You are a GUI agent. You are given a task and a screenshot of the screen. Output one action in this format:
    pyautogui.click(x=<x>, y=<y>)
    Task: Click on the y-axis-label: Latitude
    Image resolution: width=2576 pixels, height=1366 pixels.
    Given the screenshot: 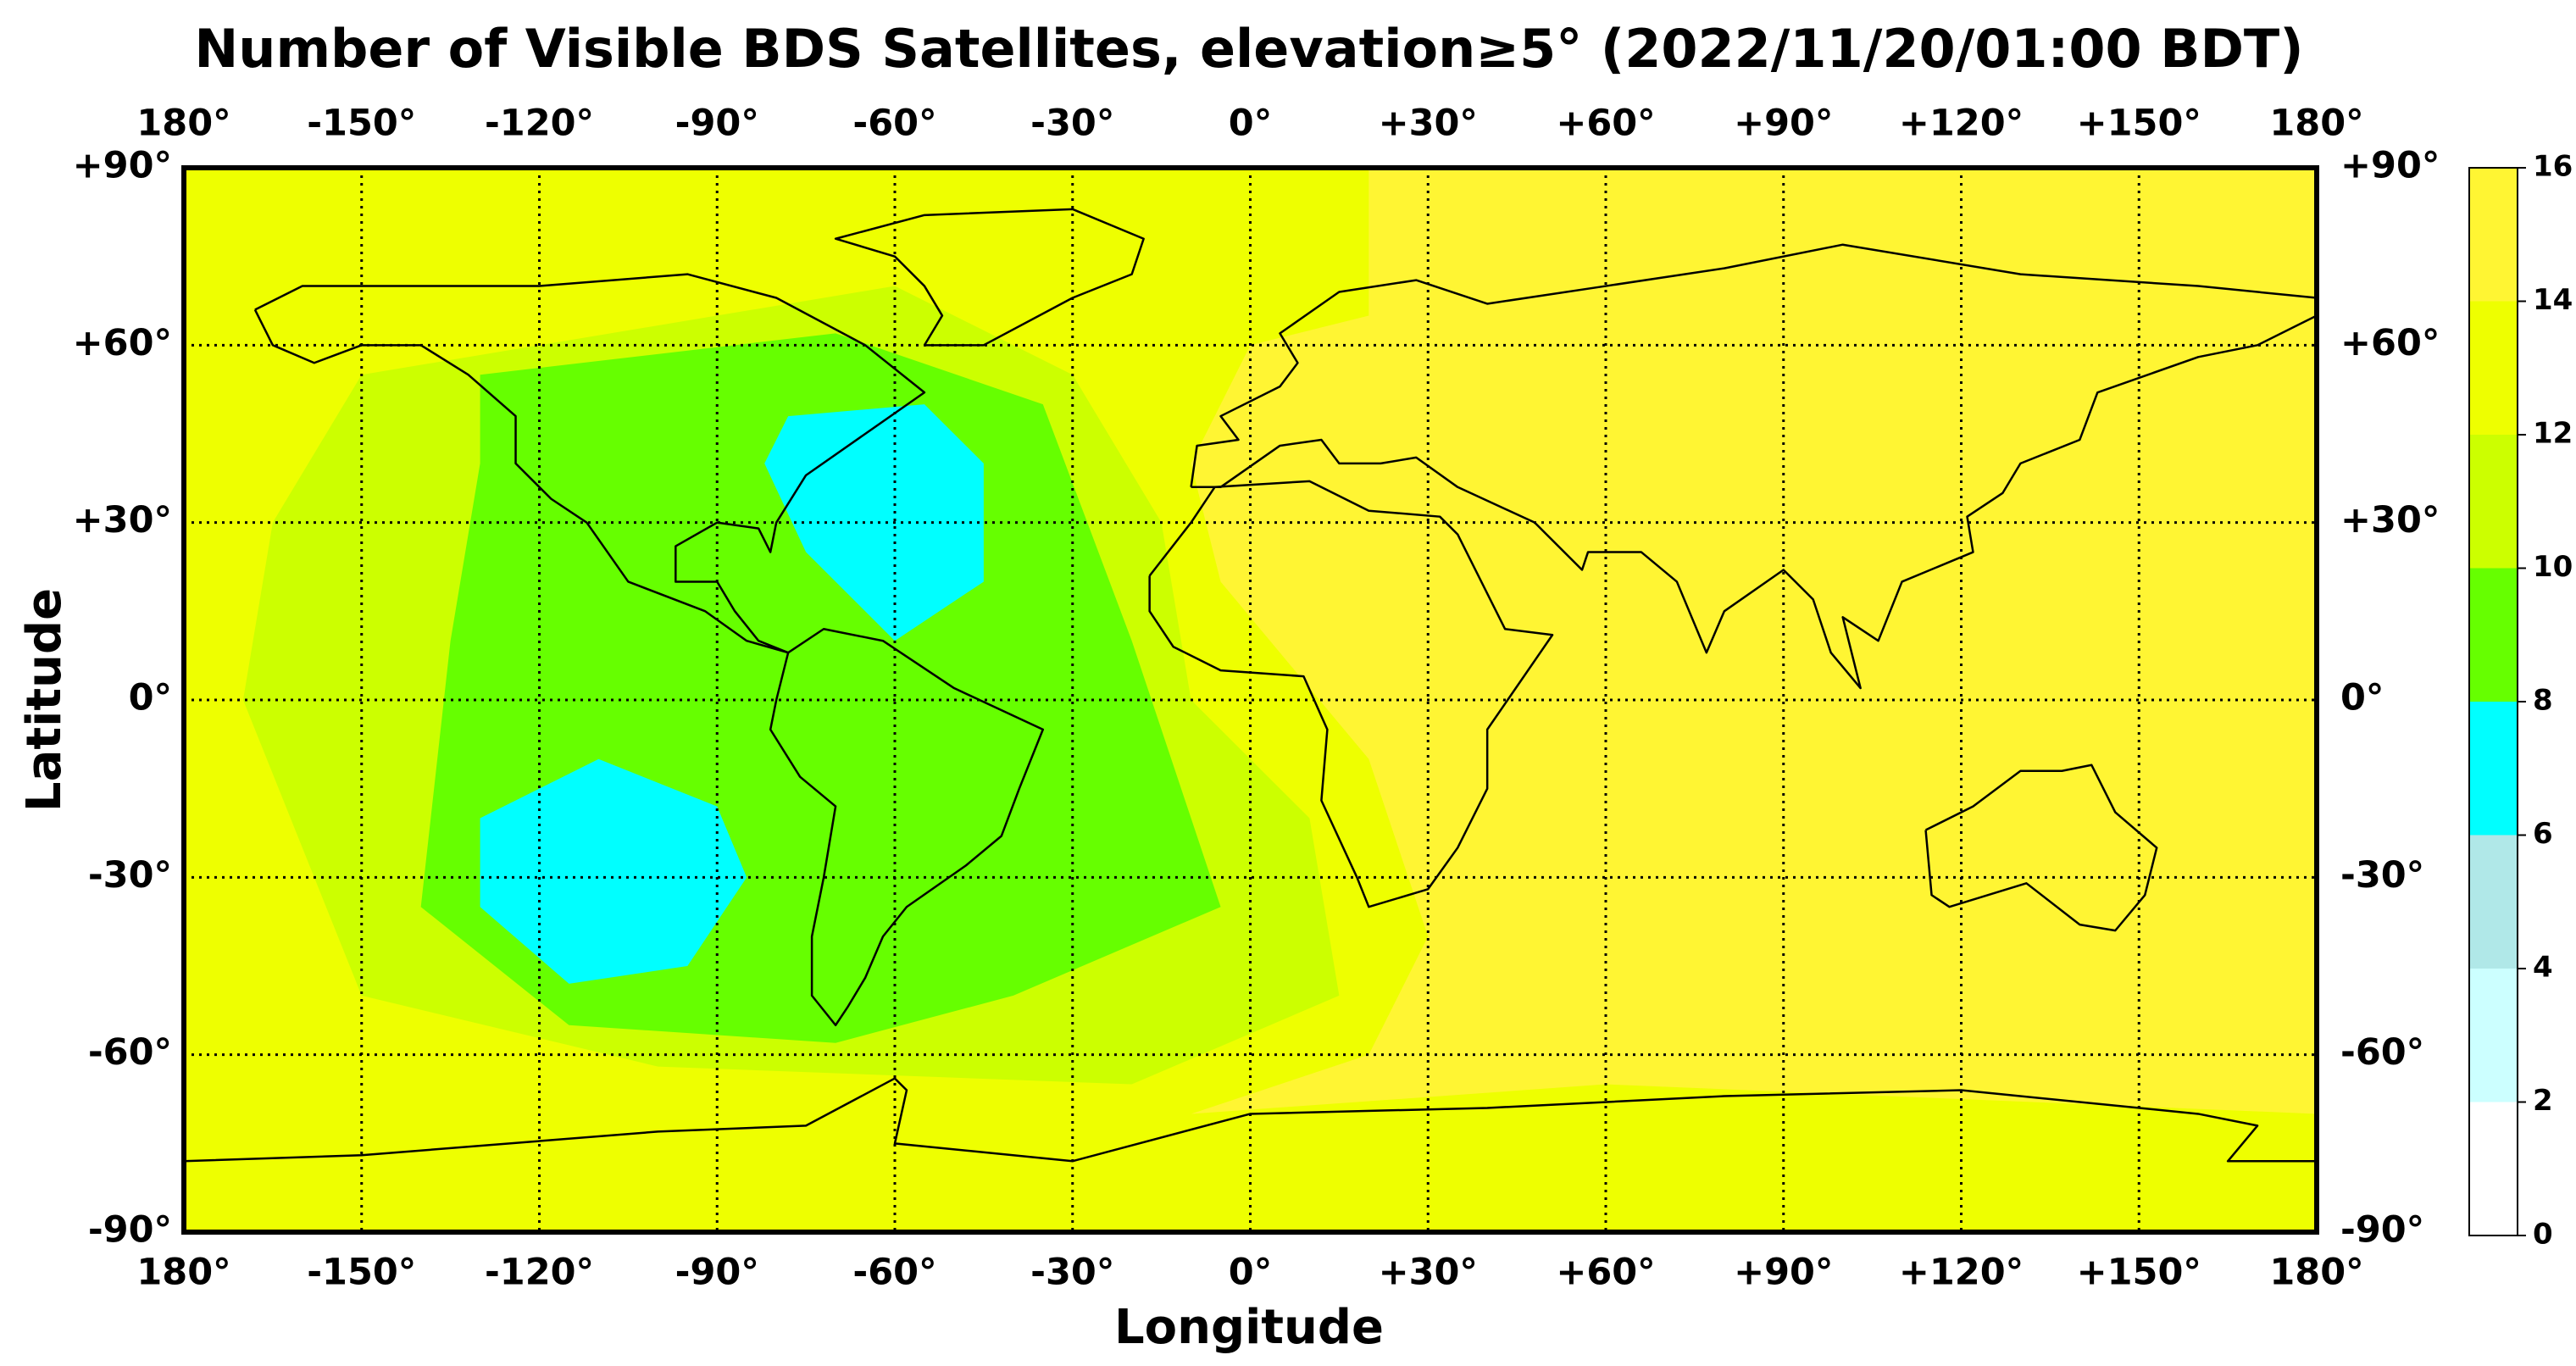 What is the action you would take?
    pyautogui.click(x=44, y=700)
    